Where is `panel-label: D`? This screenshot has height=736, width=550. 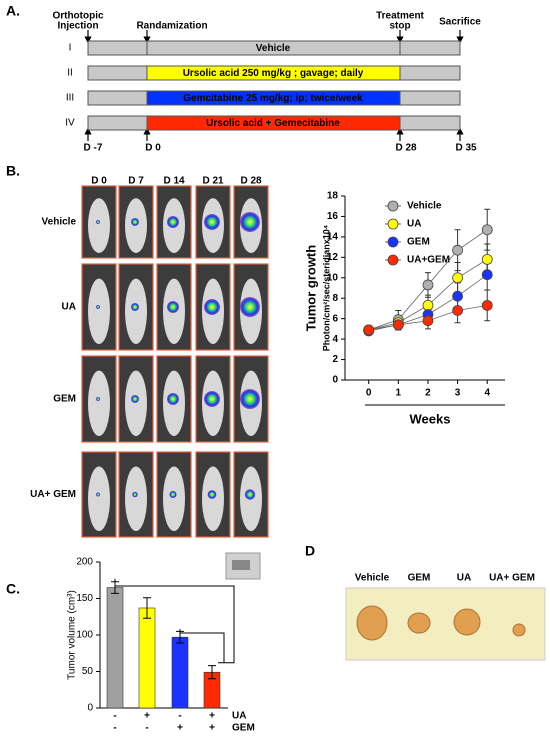 panel-label: D is located at coordinates (310, 551).